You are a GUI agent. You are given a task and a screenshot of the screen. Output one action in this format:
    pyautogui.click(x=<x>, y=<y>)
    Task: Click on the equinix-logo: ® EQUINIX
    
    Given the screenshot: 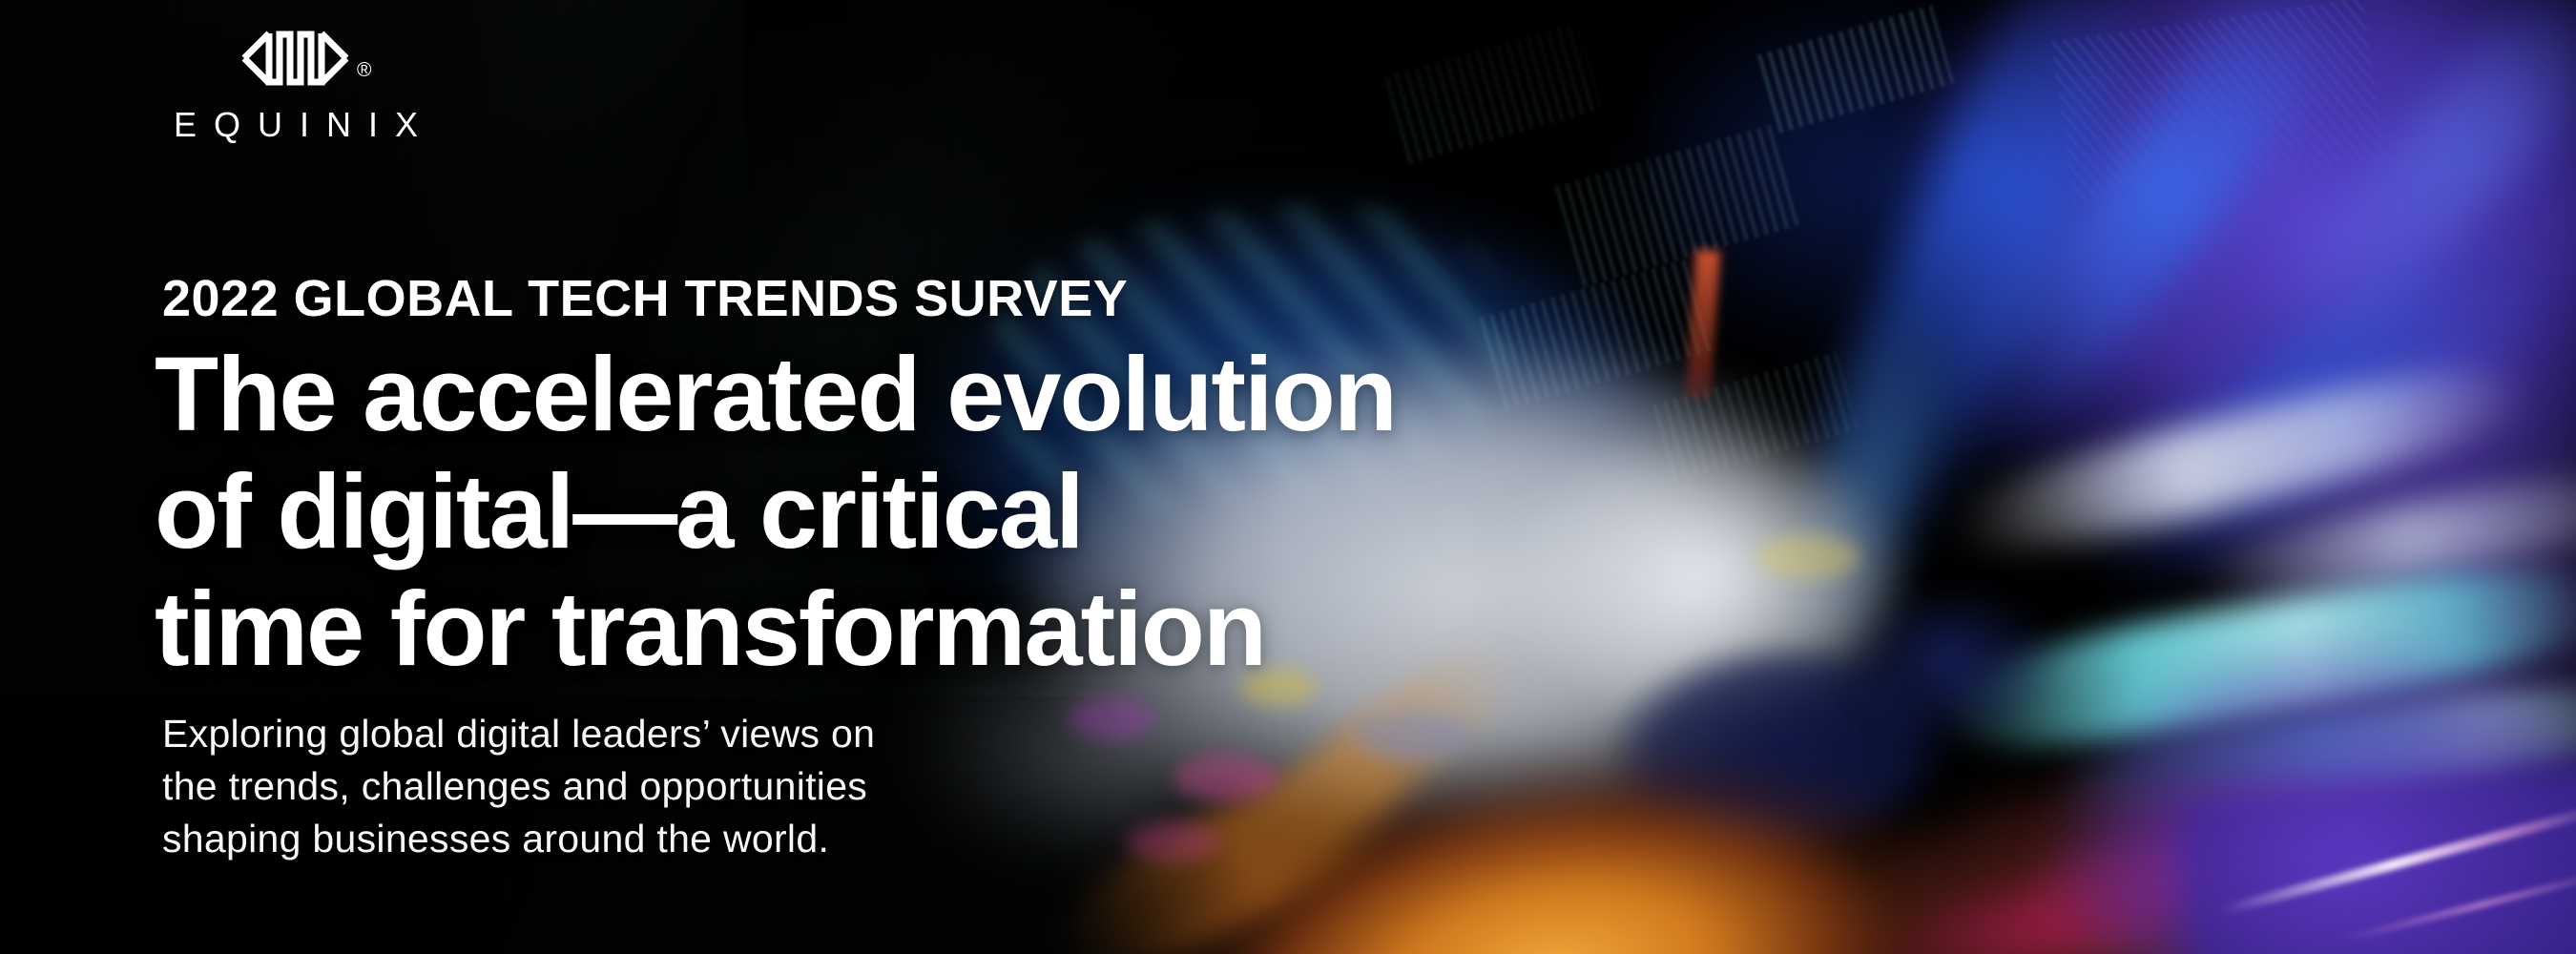 What is the action you would take?
    pyautogui.click(x=295, y=83)
    